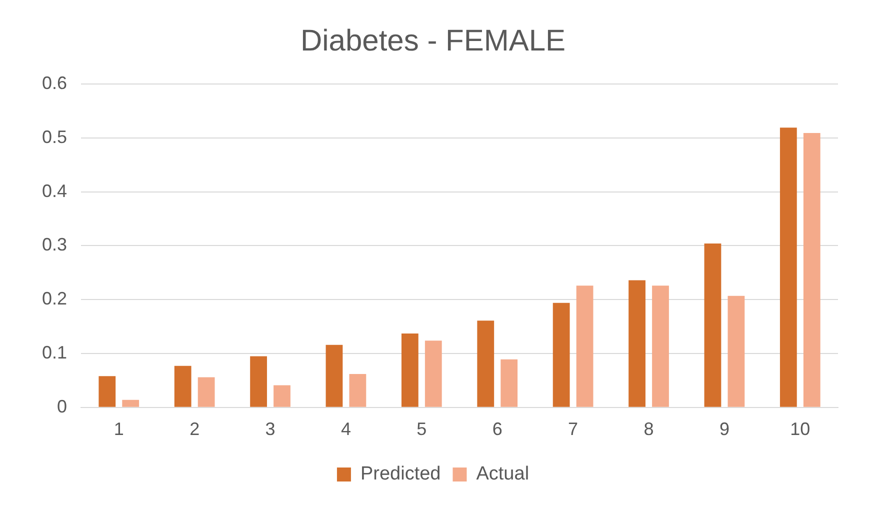 The image size is (869, 516). What do you see at coordinates (55, 190) in the screenshot?
I see `y-tick-label: 0.4` at bounding box center [55, 190].